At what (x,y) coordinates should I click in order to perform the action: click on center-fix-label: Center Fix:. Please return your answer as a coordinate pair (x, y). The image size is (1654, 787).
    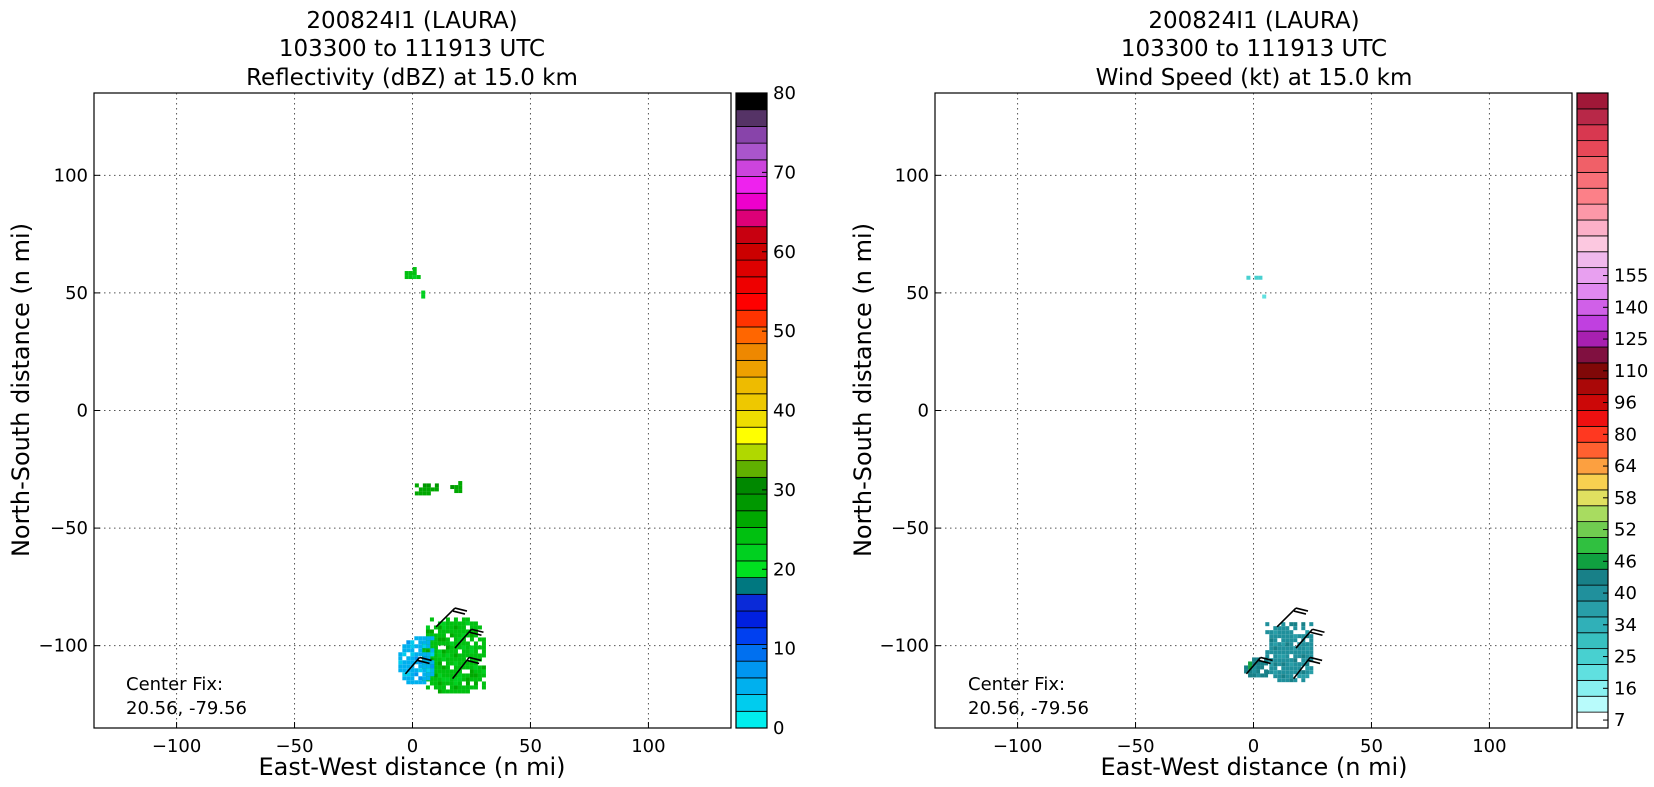
    Looking at the image, I should click on (174, 684).